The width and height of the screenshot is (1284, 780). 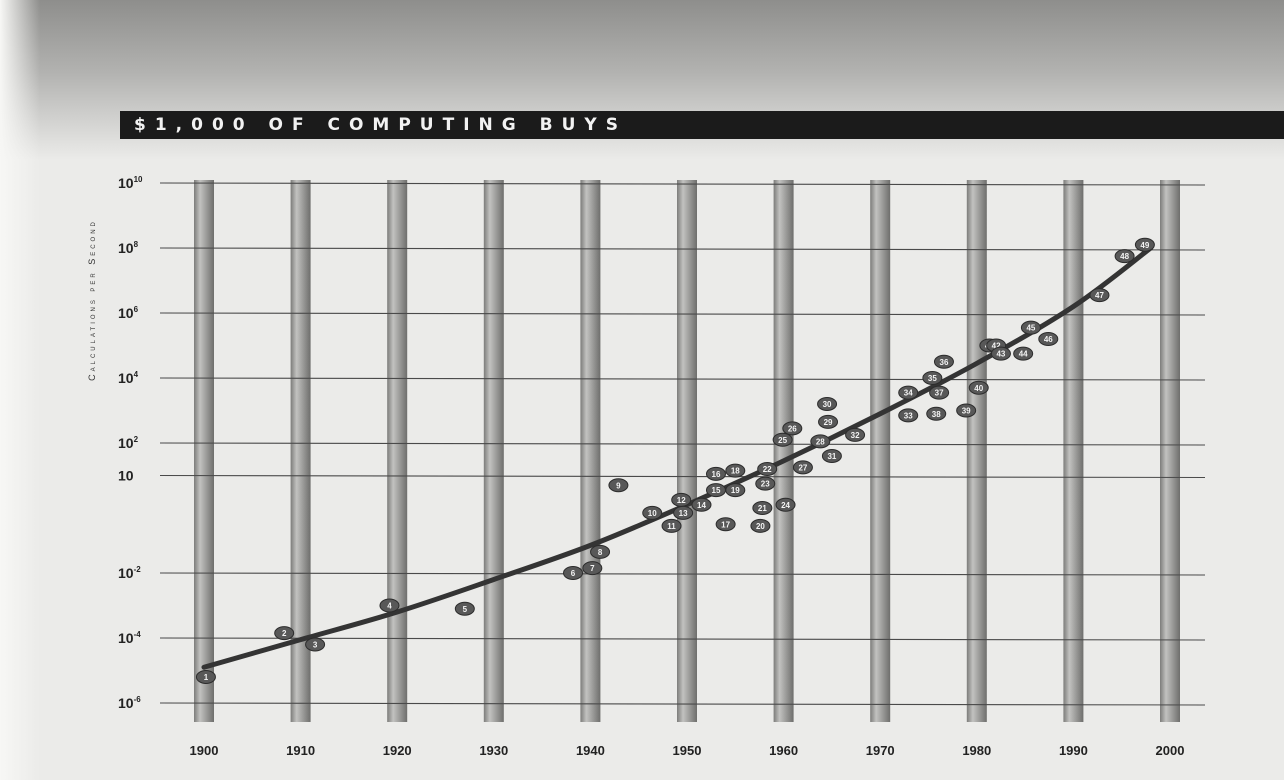 I want to click on data-point: 28, so click(x=820, y=441).